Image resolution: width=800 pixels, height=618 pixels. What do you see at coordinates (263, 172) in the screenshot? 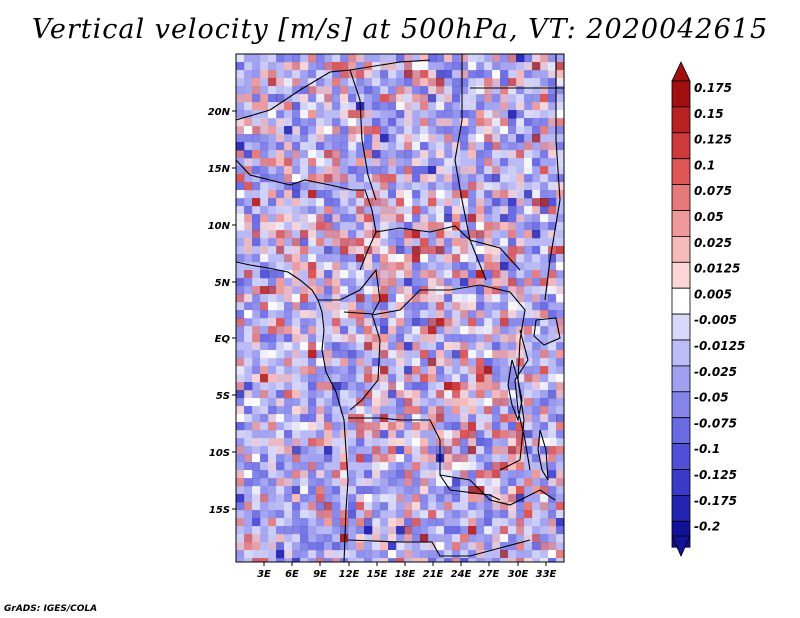
I see `border-west` at bounding box center [263, 172].